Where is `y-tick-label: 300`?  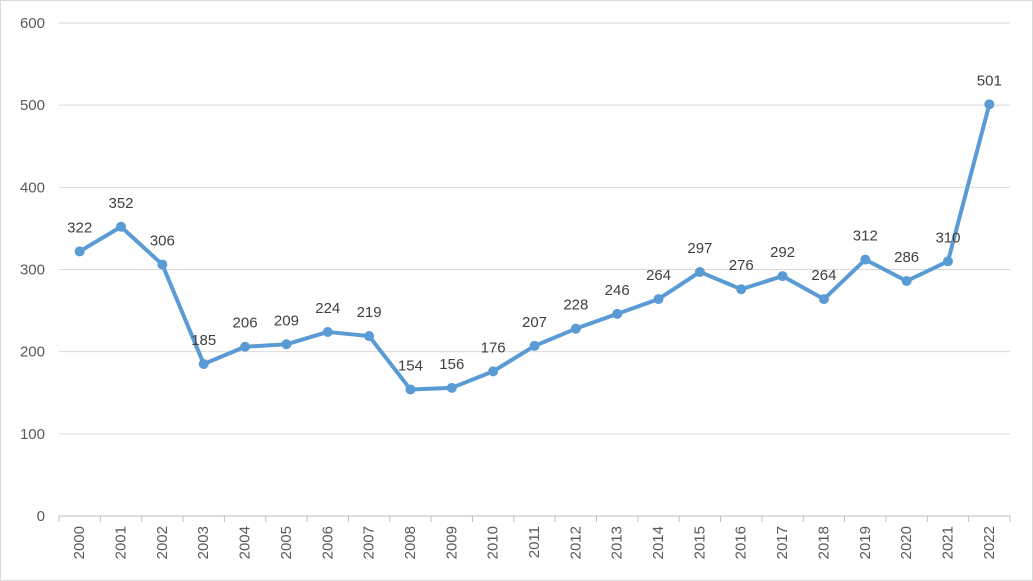
y-tick-label: 300 is located at coordinates (32, 270).